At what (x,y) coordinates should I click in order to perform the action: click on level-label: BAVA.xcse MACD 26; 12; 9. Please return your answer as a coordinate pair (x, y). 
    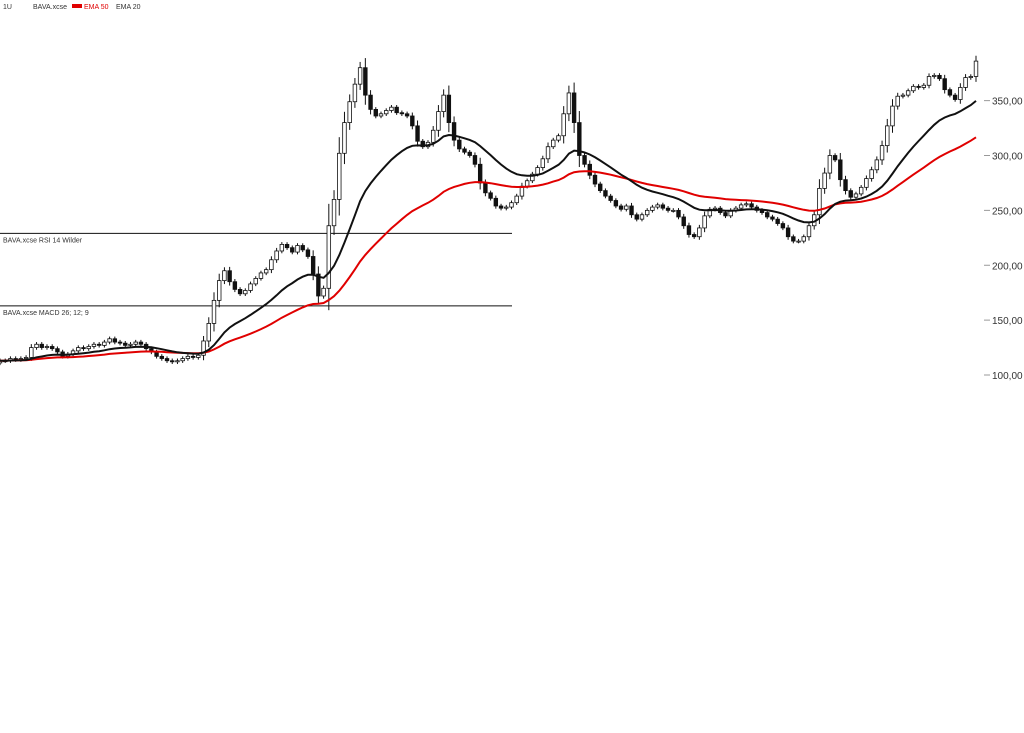
    Looking at the image, I should click on (46, 313).